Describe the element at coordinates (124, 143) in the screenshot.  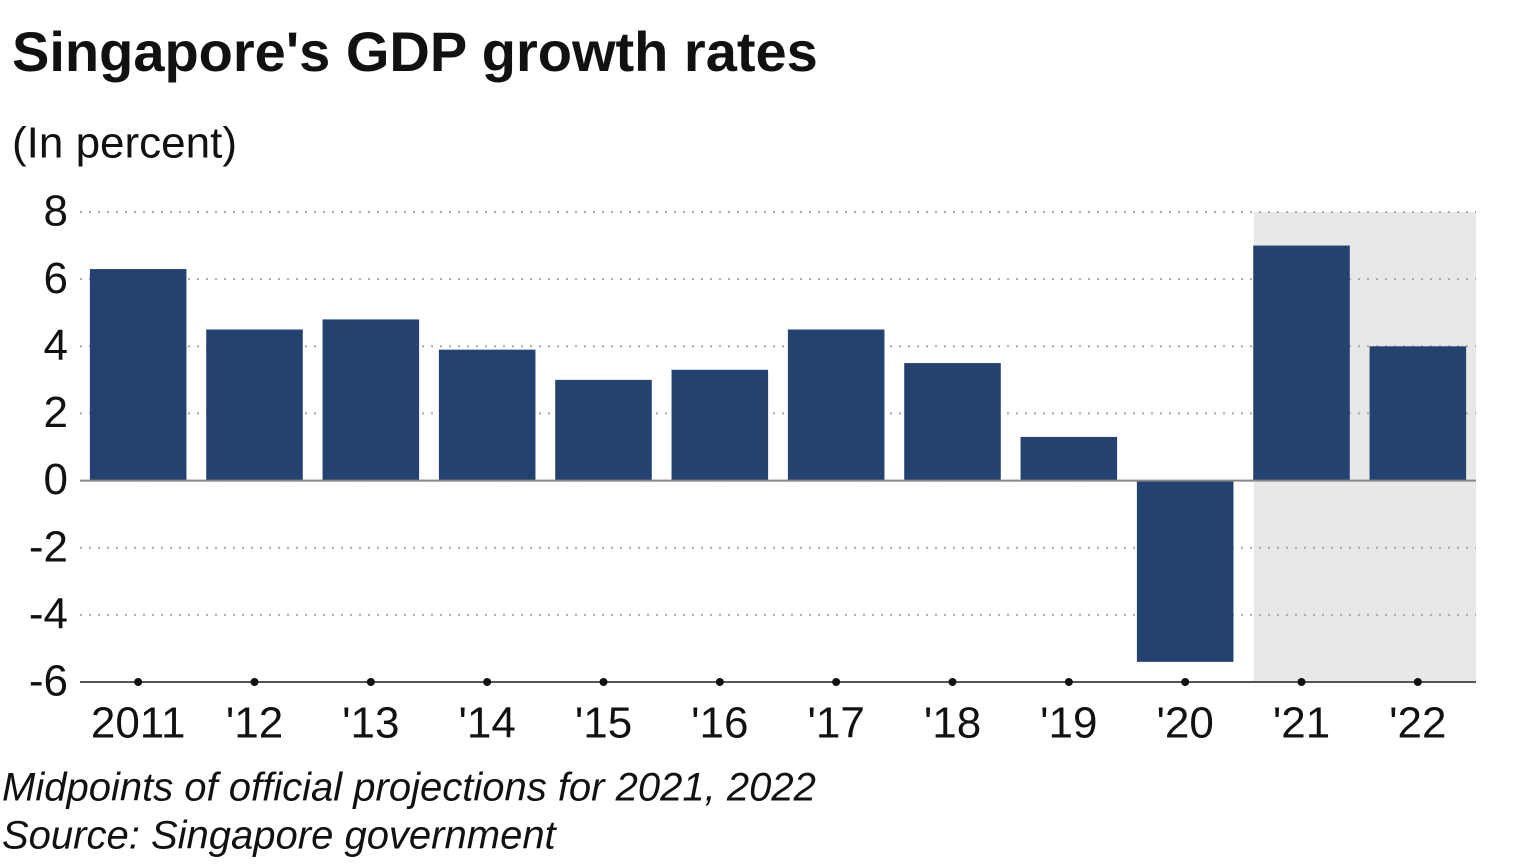
I see `chart-subtitle: (In percent)` at that location.